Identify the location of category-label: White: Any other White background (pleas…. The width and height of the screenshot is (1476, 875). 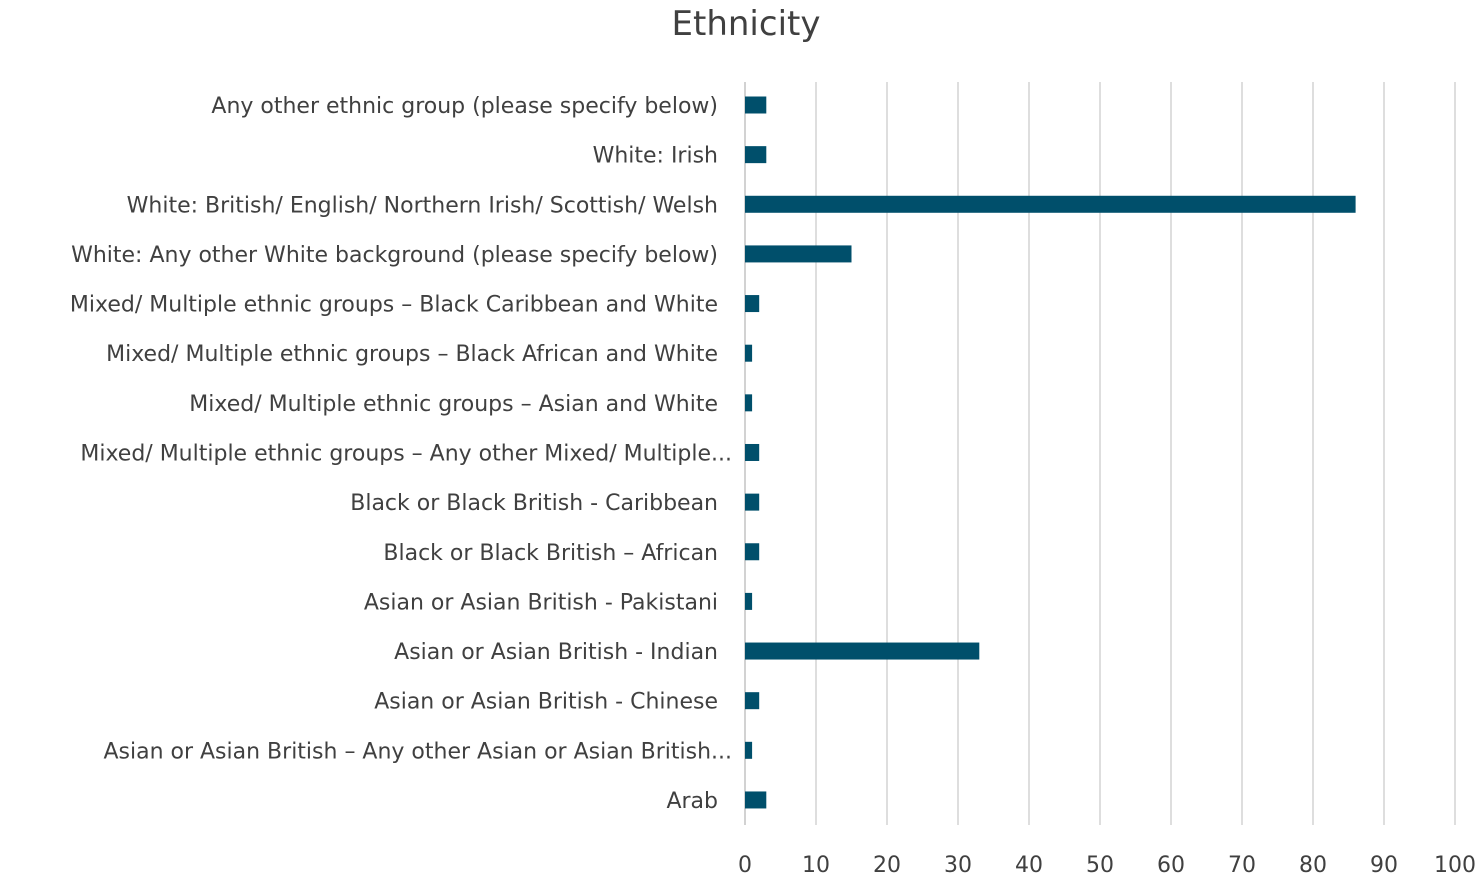
(394, 255).